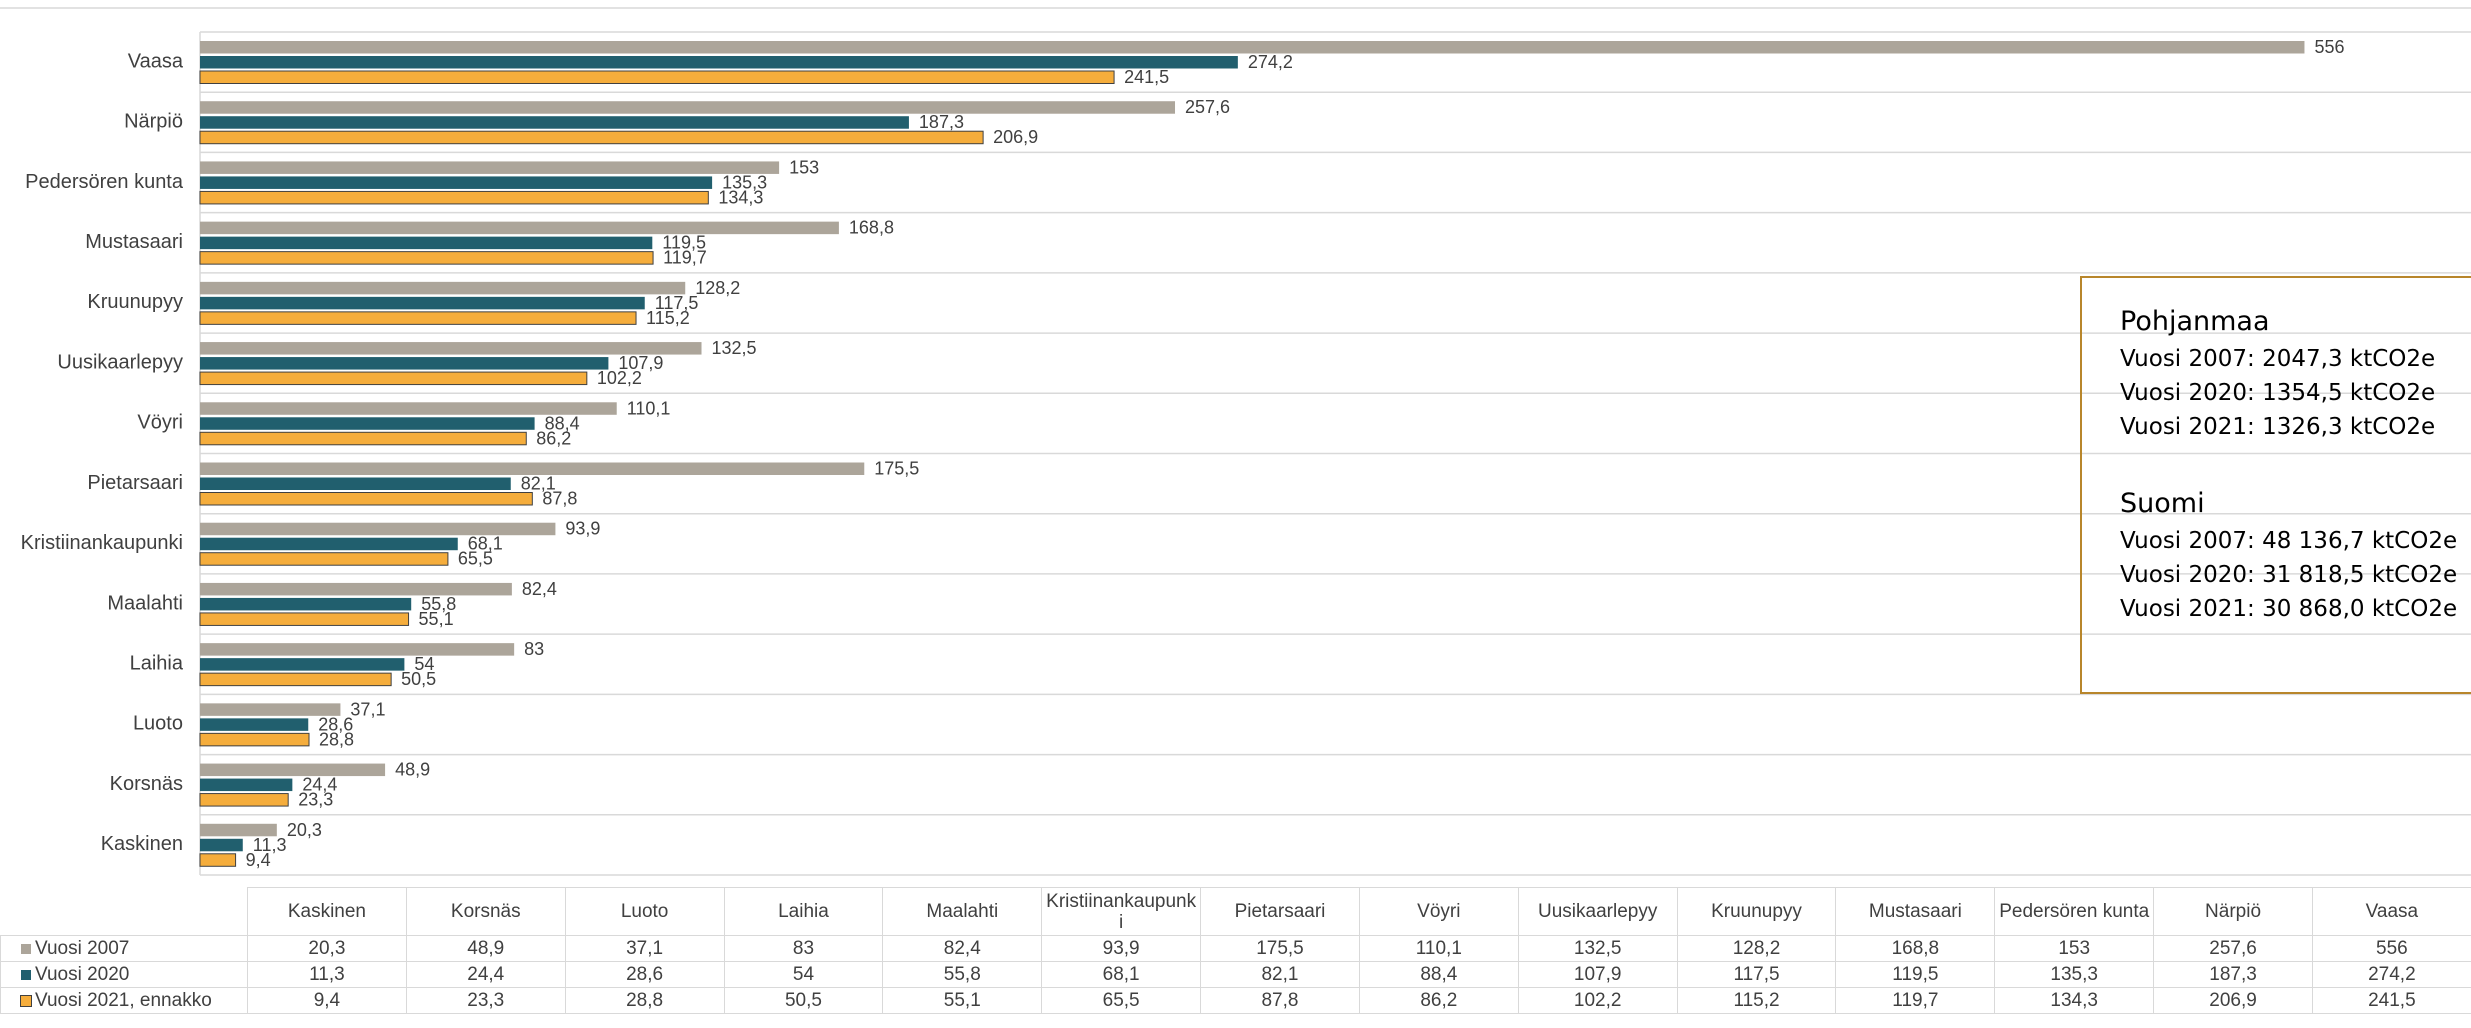 Image resolution: width=2471 pixels, height=1028 pixels. What do you see at coordinates (803, 974) in the screenshot?
I see `table-cell: 54` at bounding box center [803, 974].